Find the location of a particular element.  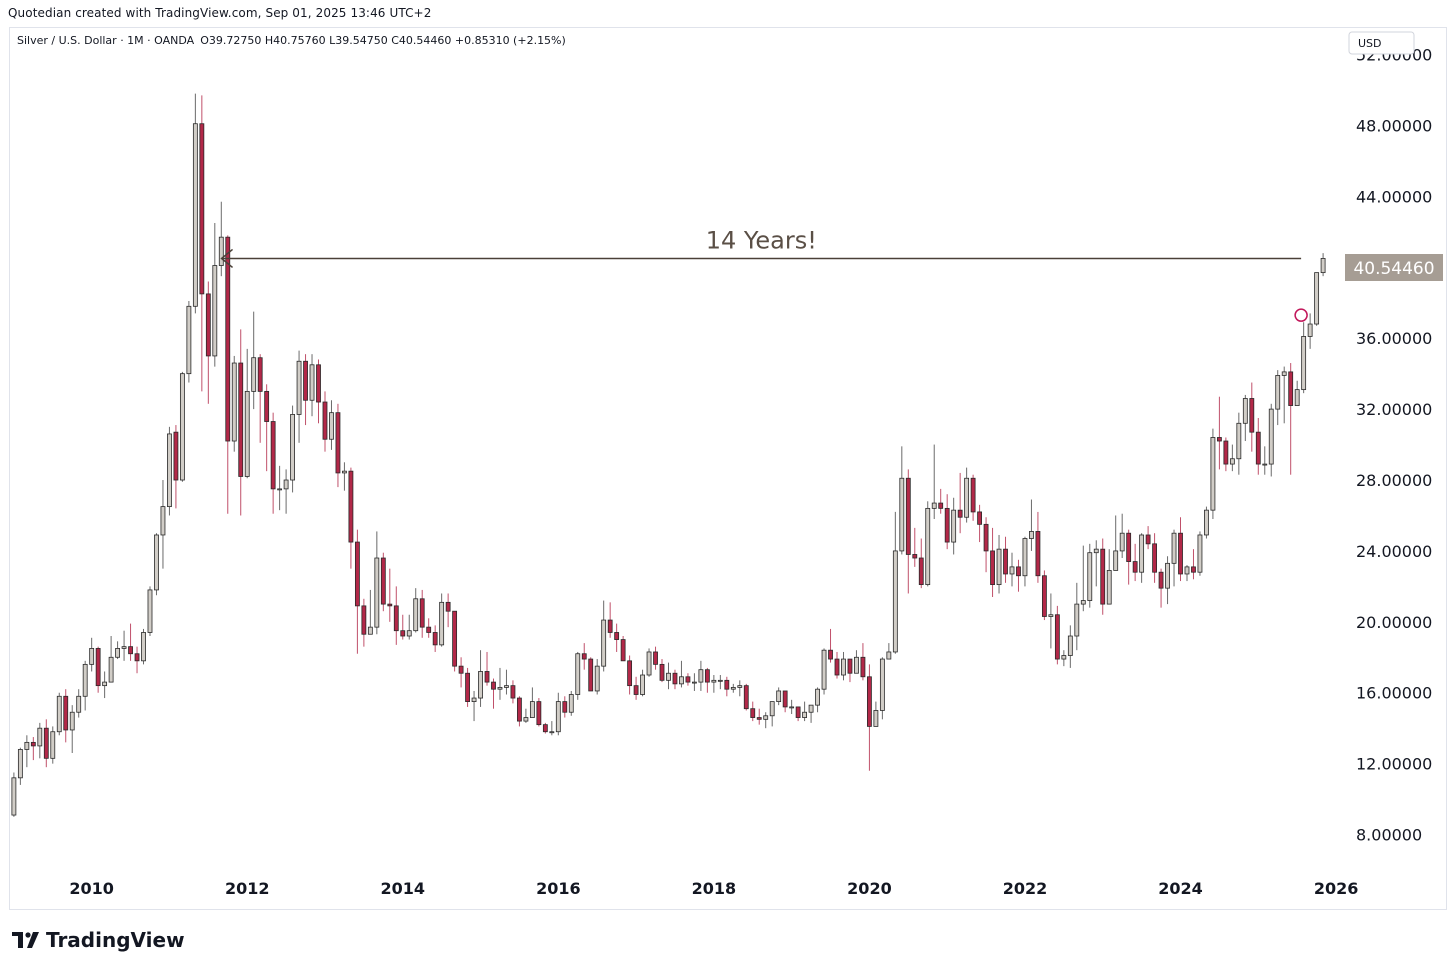

annotation-label: 14 Years! is located at coordinates (761, 240).